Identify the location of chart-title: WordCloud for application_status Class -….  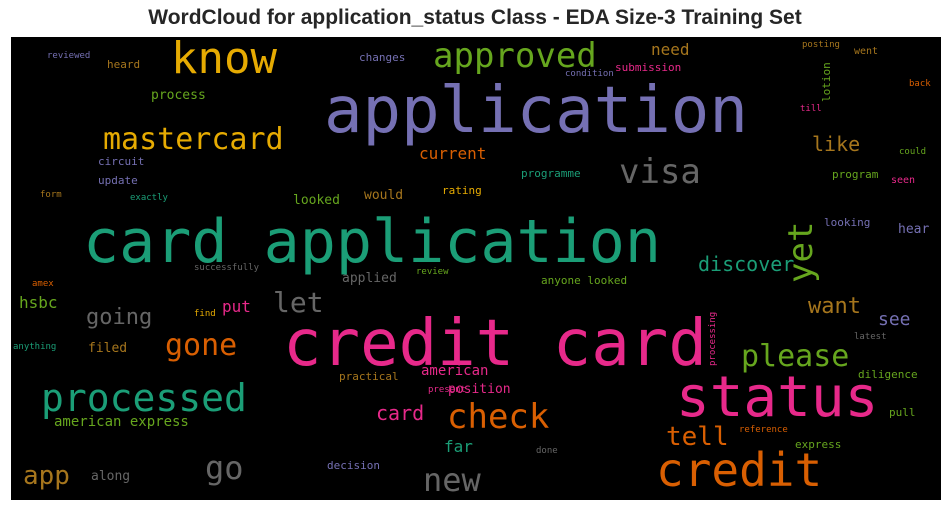
(475, 17).